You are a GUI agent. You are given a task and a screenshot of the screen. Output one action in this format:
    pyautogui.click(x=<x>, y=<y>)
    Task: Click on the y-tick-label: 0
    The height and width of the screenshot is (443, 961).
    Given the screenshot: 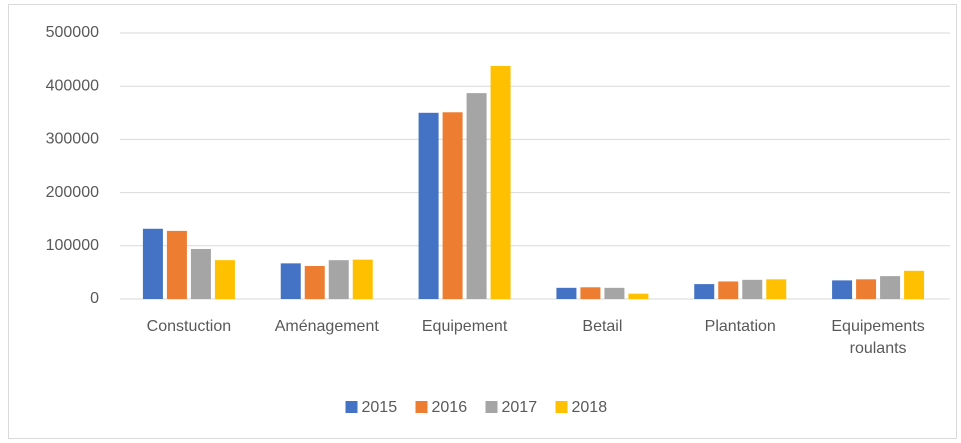 What is the action you would take?
    pyautogui.click(x=94, y=298)
    